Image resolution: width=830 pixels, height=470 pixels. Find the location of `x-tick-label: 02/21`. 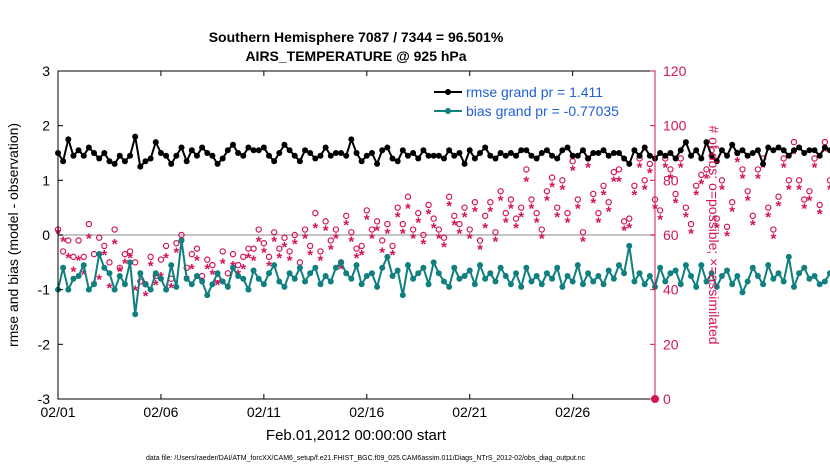

x-tick-label: 02/21 is located at coordinates (469, 412).